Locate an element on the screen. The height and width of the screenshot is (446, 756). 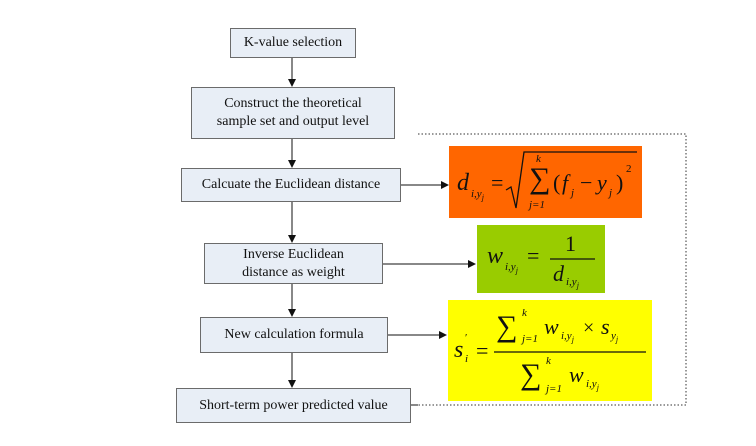
step-text: New calculation formula is located at coordinates (294, 334).